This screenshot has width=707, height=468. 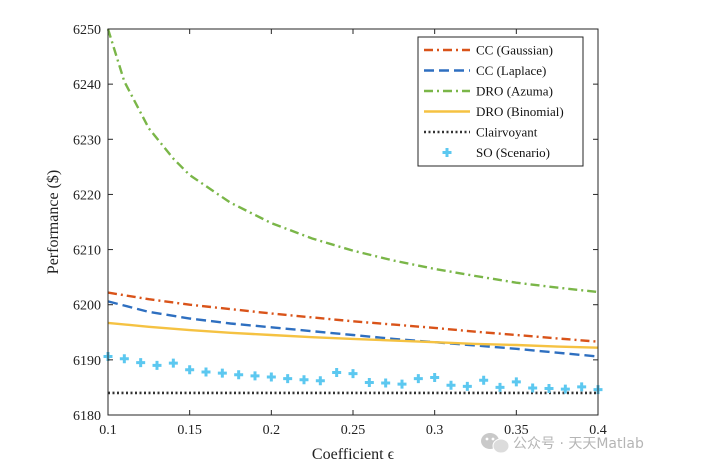 What do you see at coordinates (516, 430) in the screenshot?
I see `x-tick-label: 0.35` at bounding box center [516, 430].